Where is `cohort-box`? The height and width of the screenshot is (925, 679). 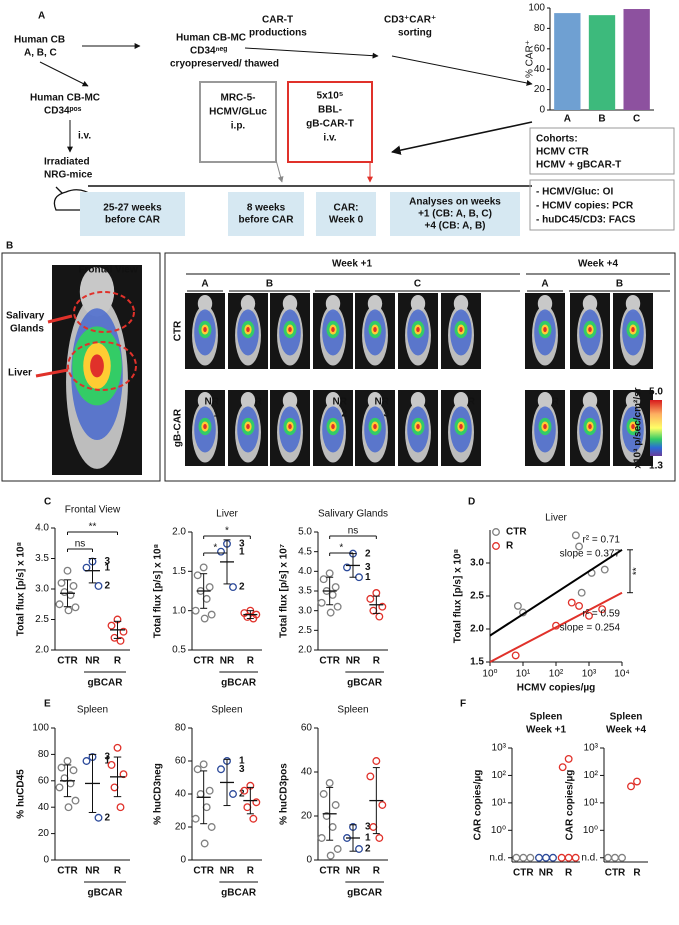
cohort-box is located at coordinates (602, 151).